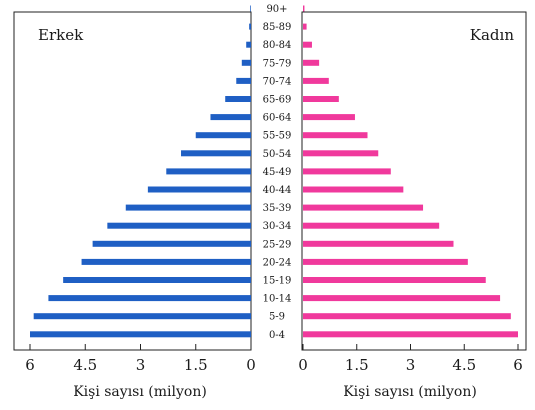 This screenshot has width=535, height=410. What do you see at coordinates (277, 244) in the screenshot?
I see `age-group-label: 25-29` at bounding box center [277, 244].